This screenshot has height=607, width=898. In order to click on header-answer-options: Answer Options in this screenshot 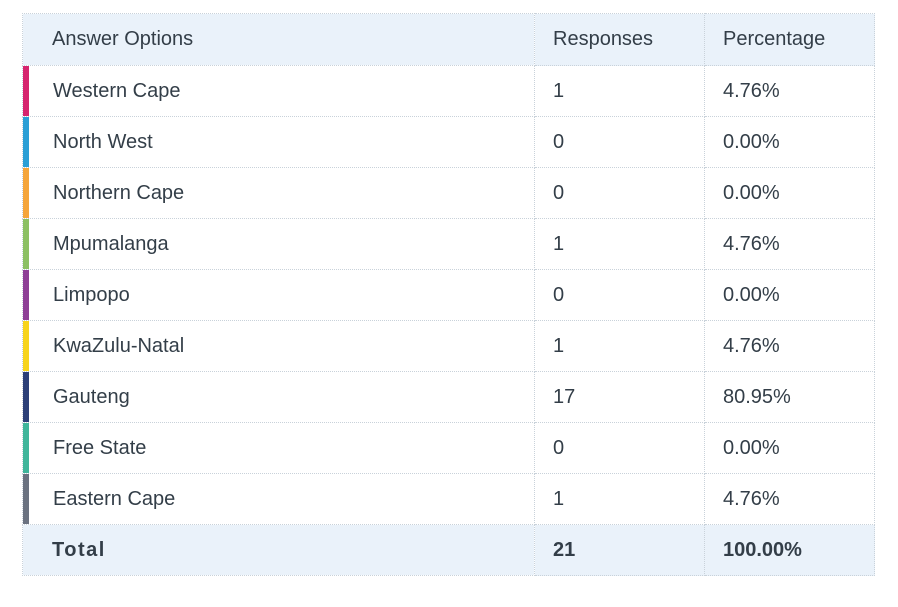, I will do `click(278, 39)`.